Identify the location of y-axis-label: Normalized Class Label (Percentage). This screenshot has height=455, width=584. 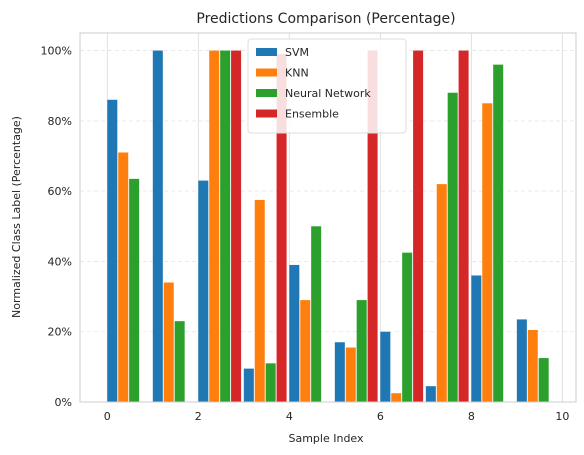
(16, 217).